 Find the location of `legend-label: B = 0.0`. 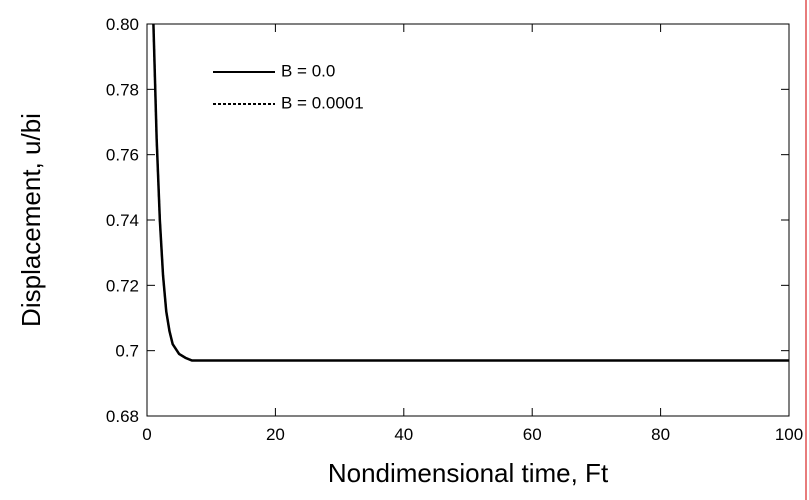

legend-label: B = 0.0 is located at coordinates (308, 70).